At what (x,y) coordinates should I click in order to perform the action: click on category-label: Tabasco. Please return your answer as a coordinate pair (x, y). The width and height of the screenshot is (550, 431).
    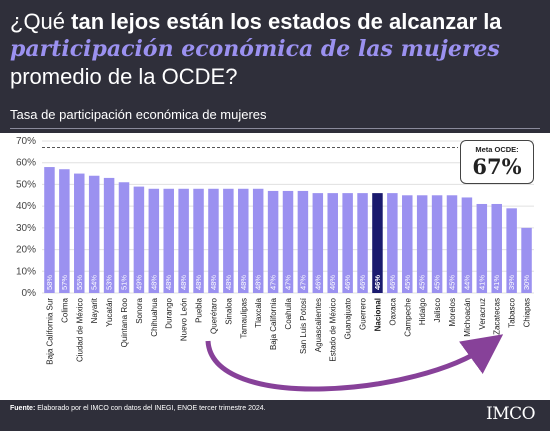
    Looking at the image, I should click on (512, 312).